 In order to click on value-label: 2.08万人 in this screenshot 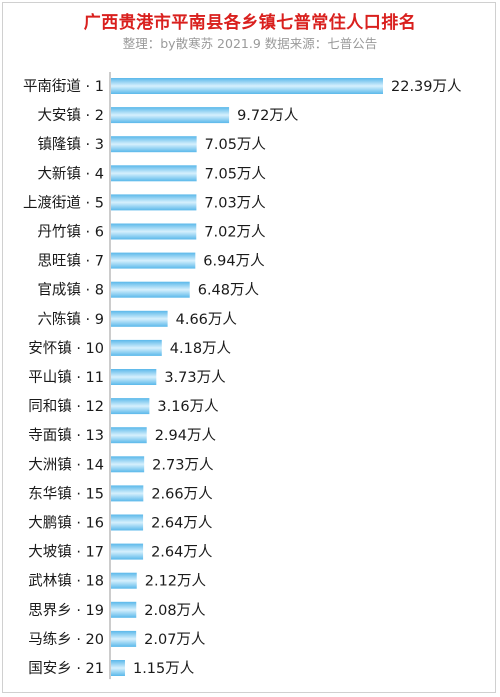, I will do `click(174, 610)`.